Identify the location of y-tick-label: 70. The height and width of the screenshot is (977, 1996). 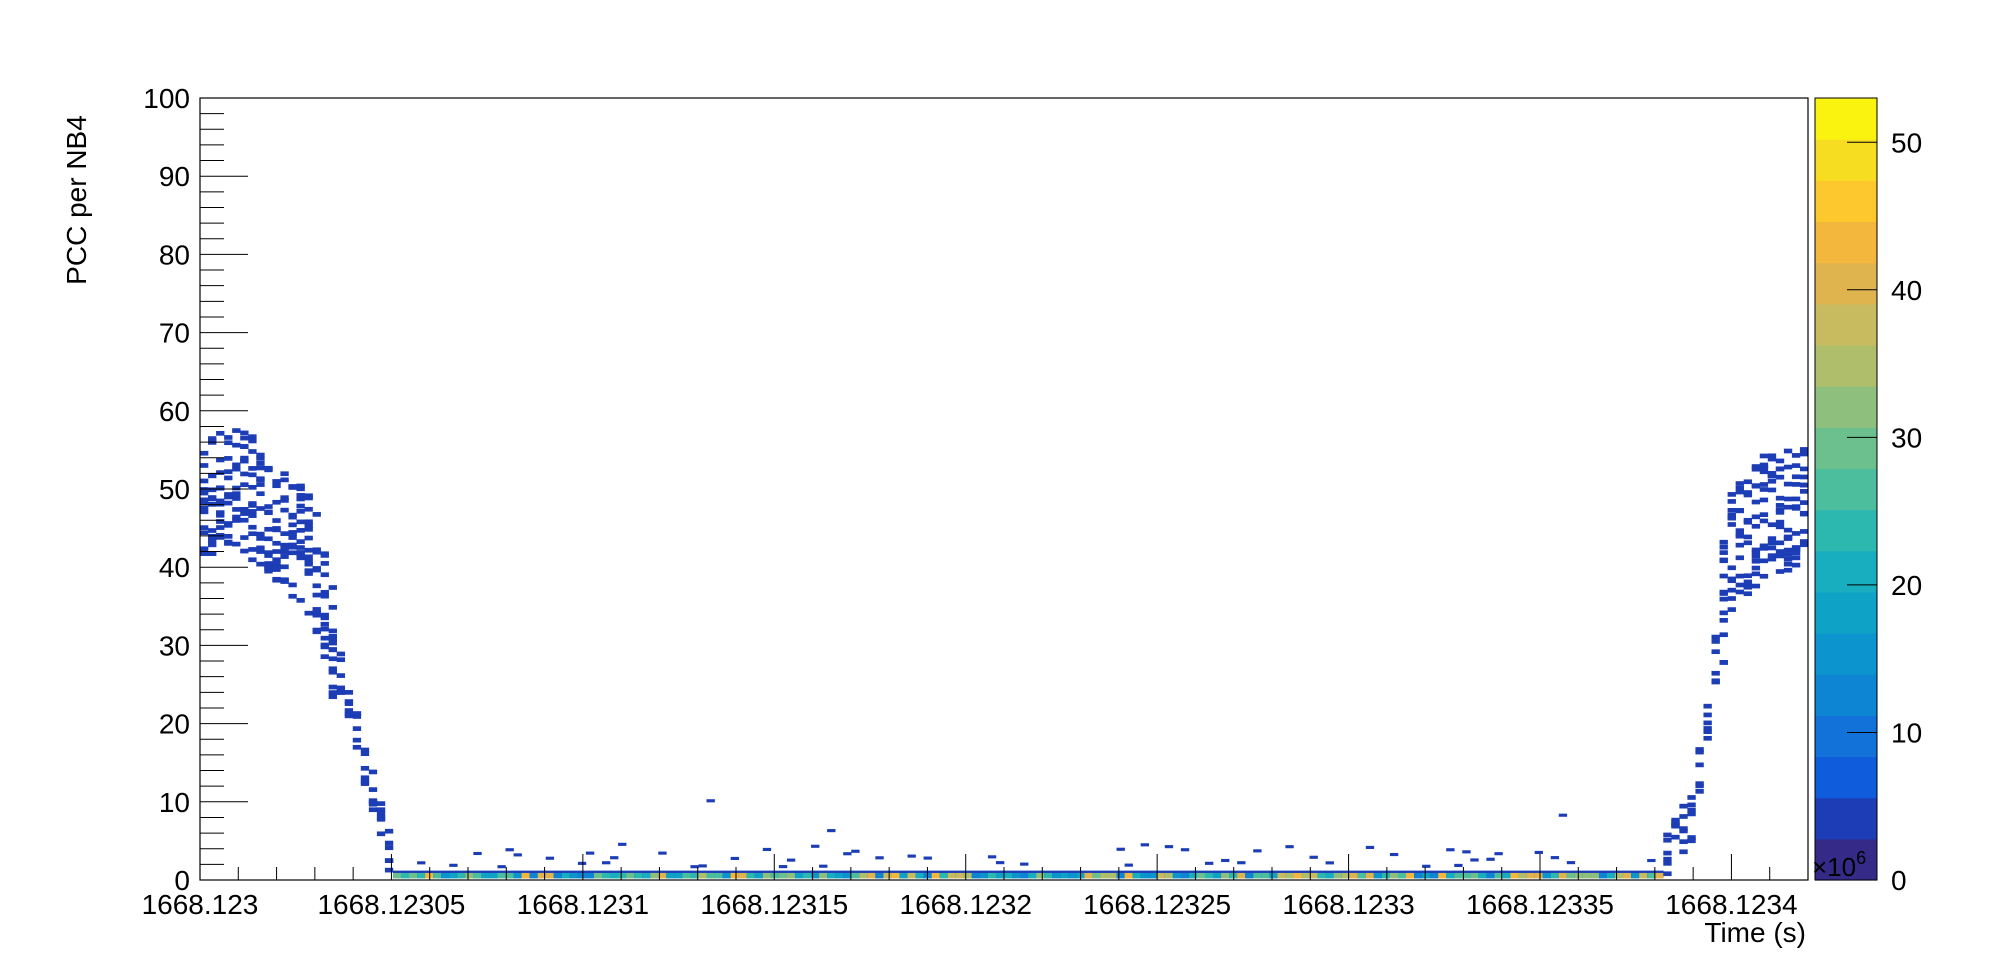
(174, 333).